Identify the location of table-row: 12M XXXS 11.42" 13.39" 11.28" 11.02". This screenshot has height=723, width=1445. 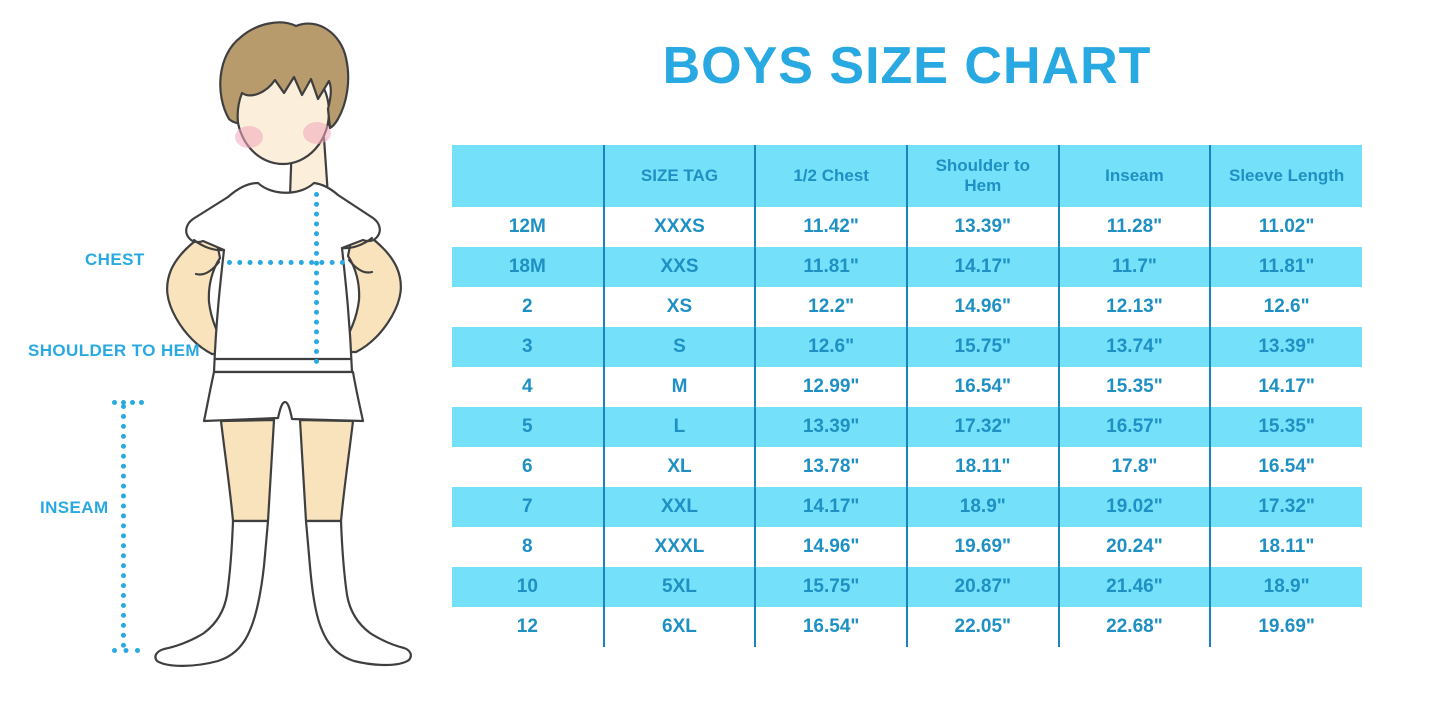
(907, 227).